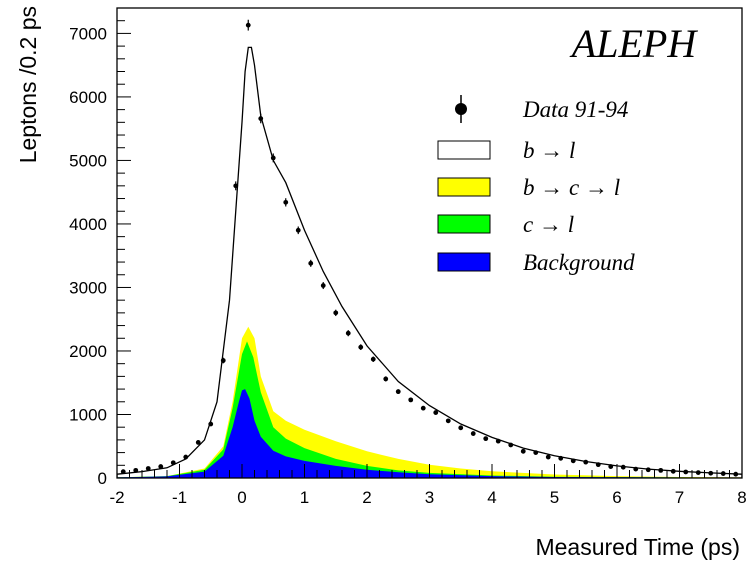  Describe the element at coordinates (366, 497) in the screenshot. I see `x-tick-label: 2` at that location.